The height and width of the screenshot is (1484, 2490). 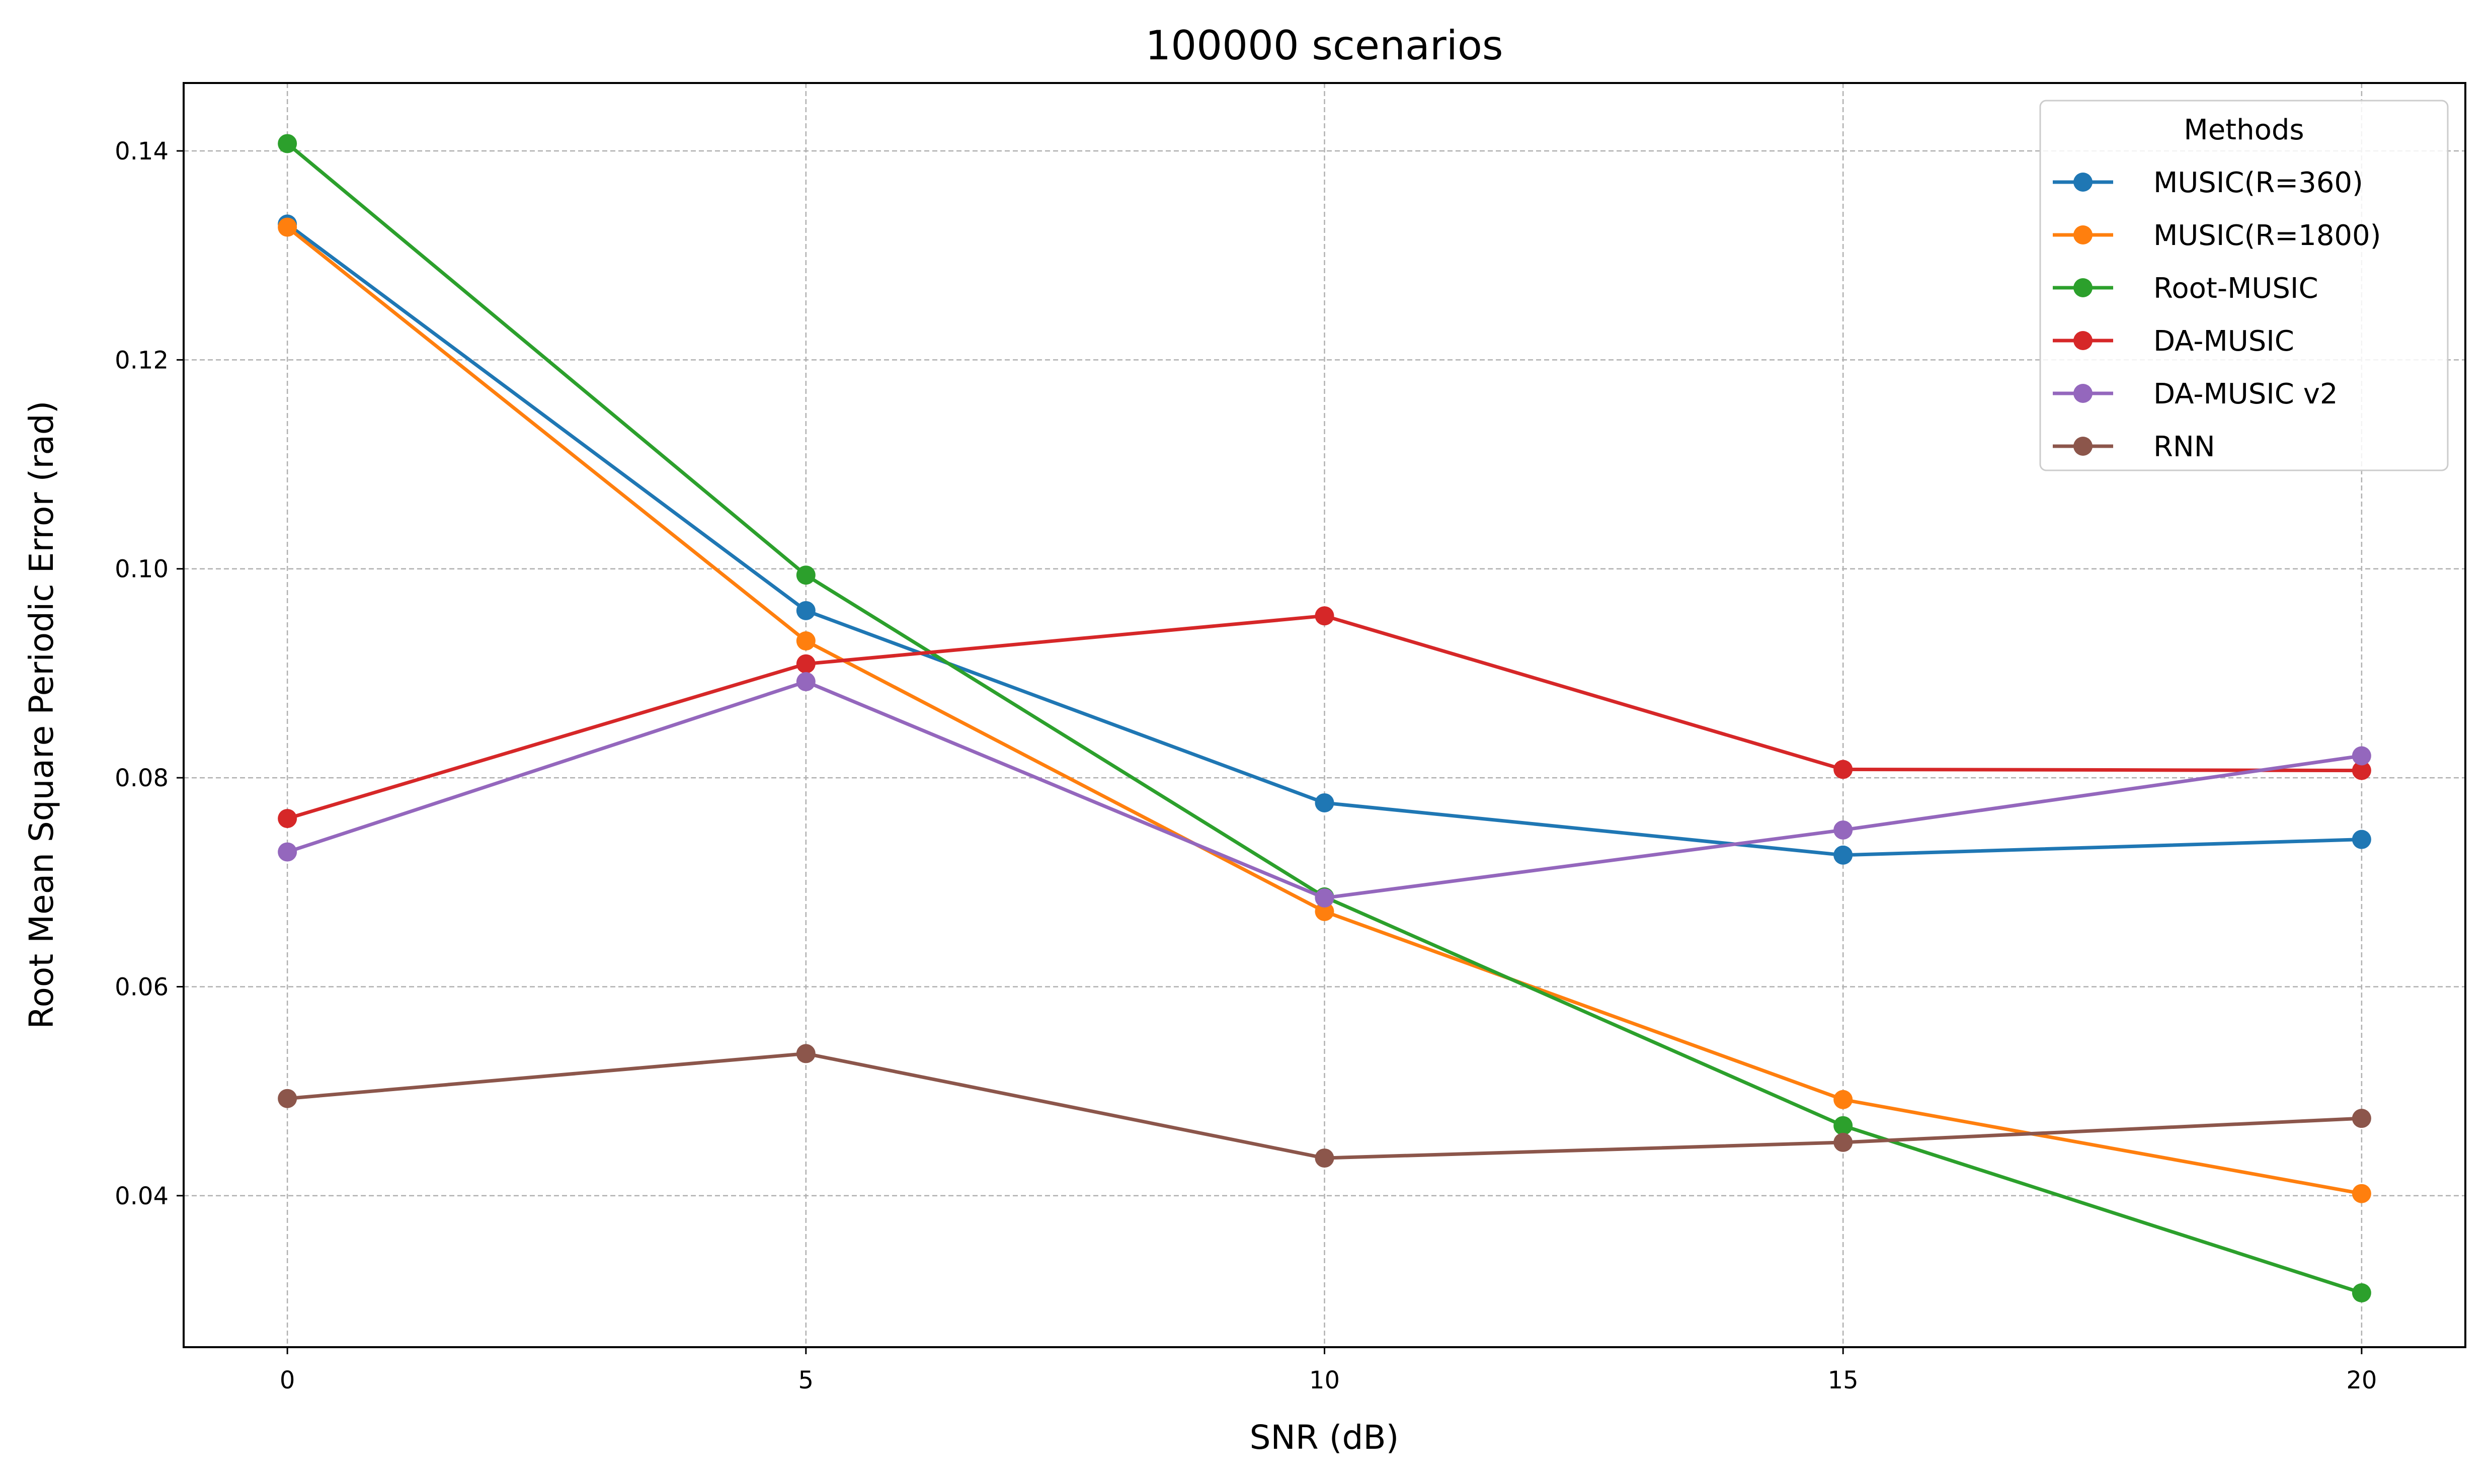 I want to click on series-da-music, so click(x=1324, y=717).